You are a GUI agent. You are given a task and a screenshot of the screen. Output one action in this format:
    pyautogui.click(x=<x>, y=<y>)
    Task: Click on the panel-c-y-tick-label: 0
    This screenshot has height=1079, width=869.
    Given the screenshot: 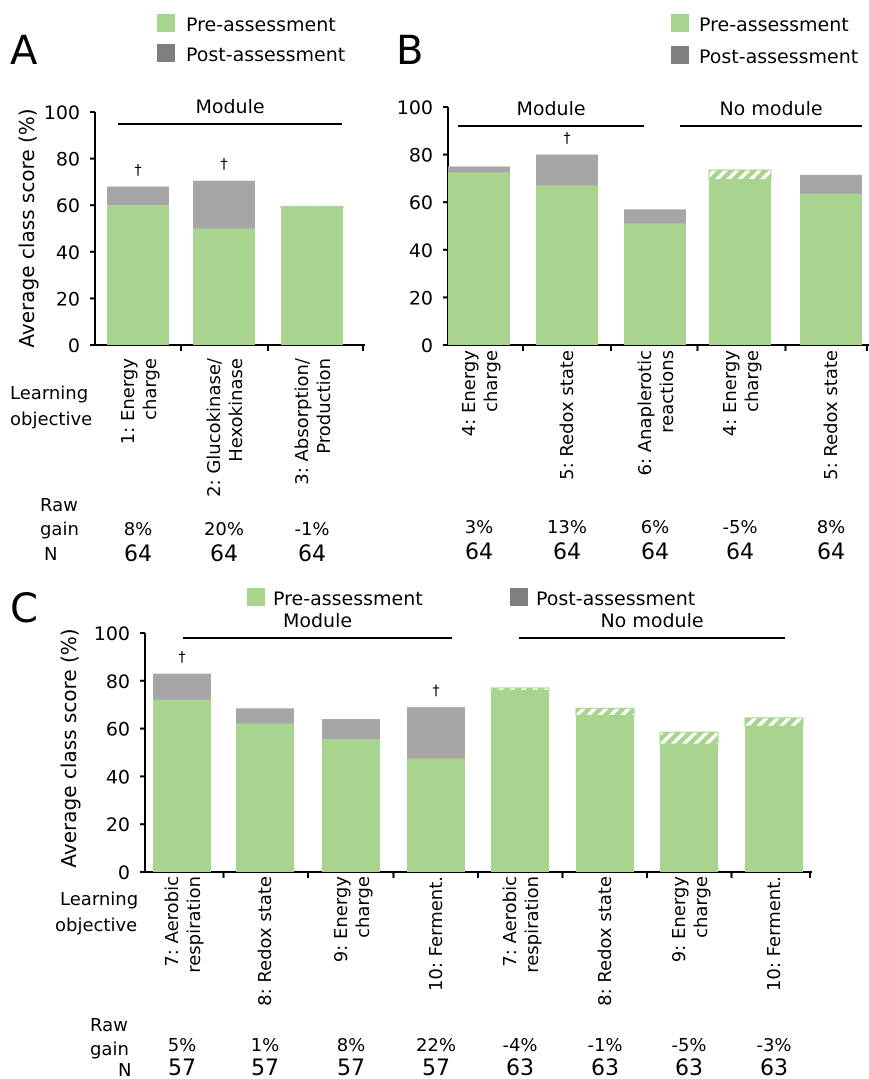 What is the action you would take?
    pyautogui.click(x=124, y=873)
    